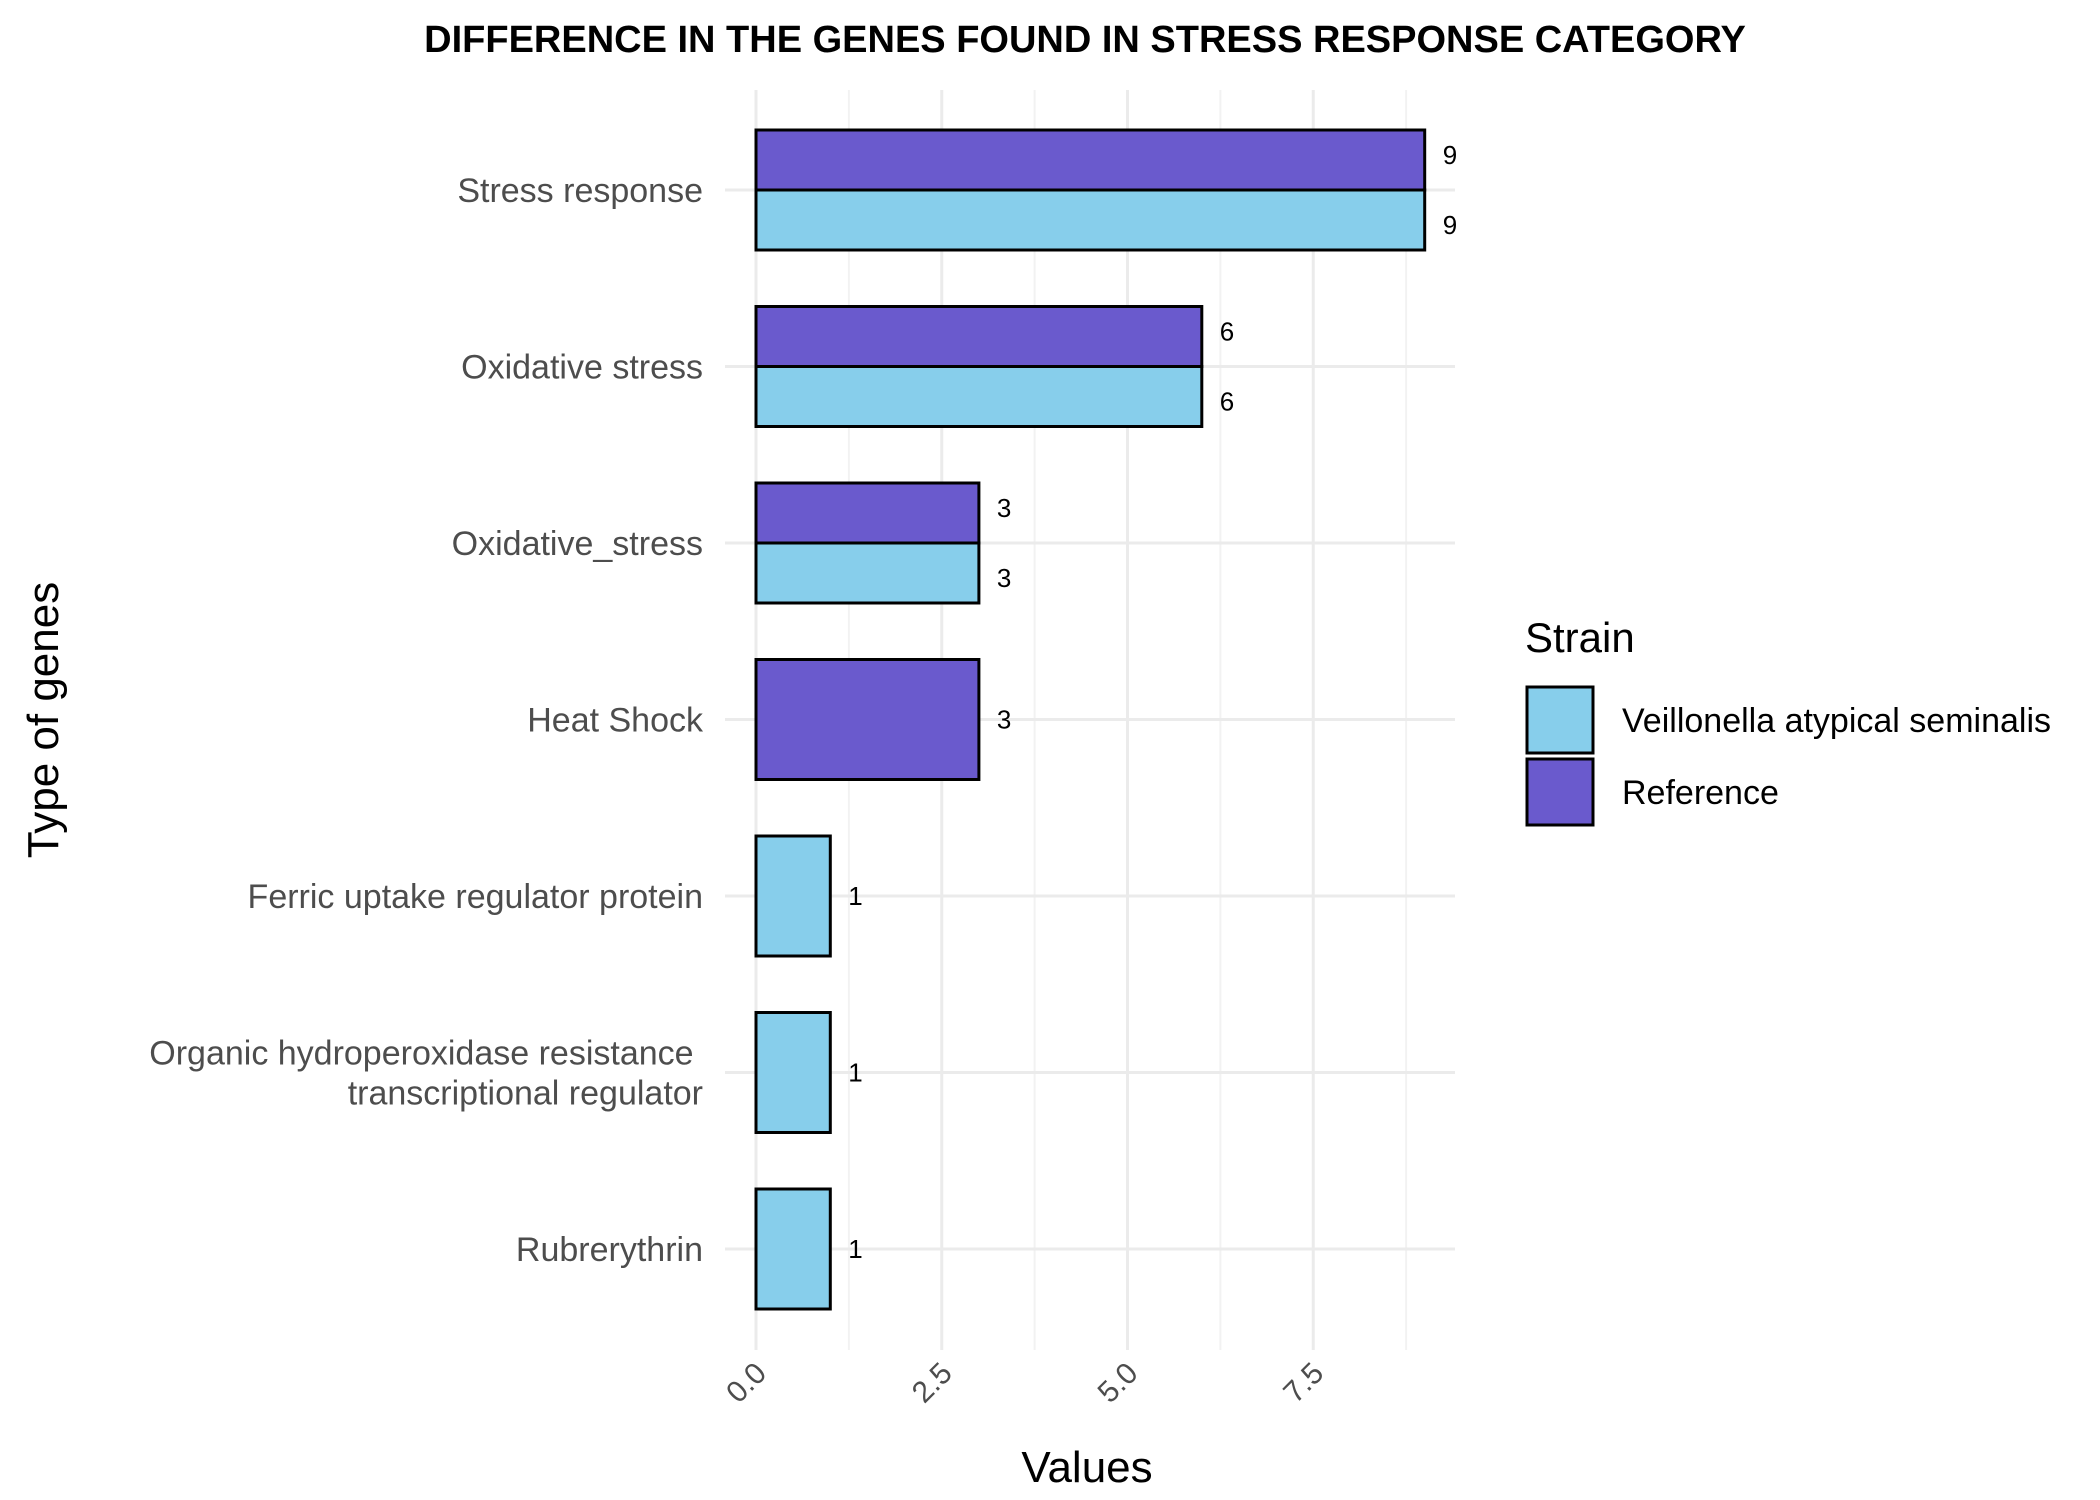 The height and width of the screenshot is (1500, 2100). What do you see at coordinates (932, 1383) in the screenshot?
I see `x-tick-label: 2.5` at bounding box center [932, 1383].